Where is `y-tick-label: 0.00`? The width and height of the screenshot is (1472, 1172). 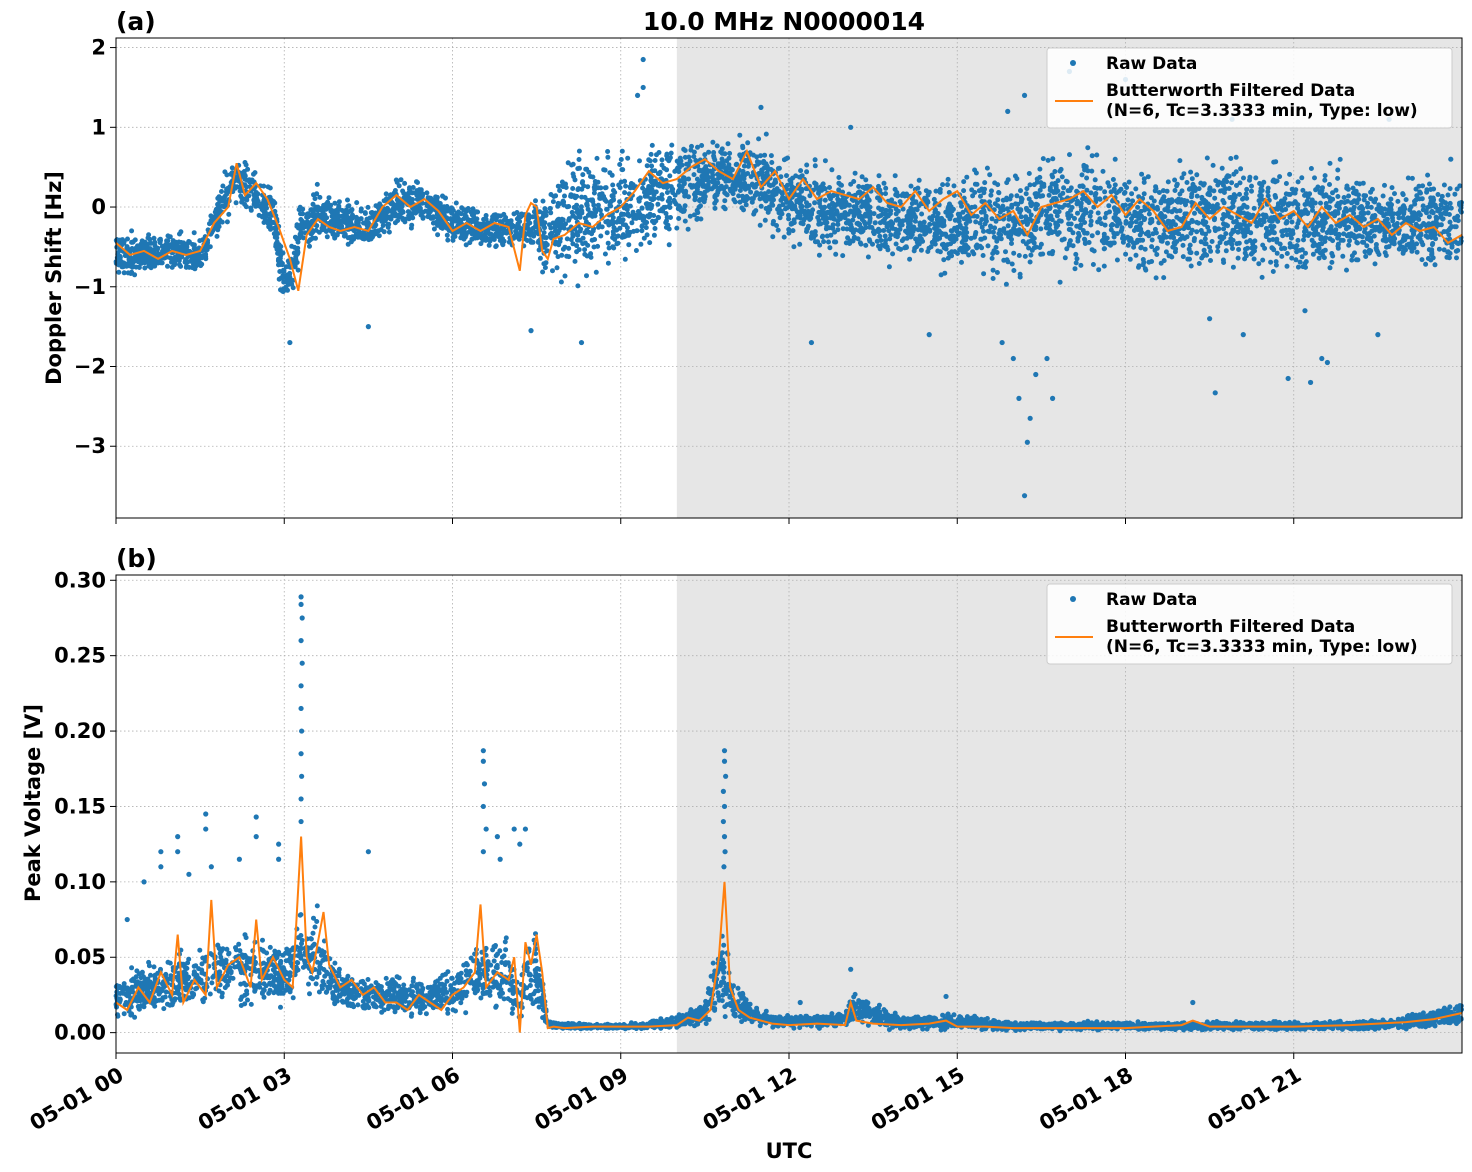 y-tick-label: 0.00 is located at coordinates (80, 1033).